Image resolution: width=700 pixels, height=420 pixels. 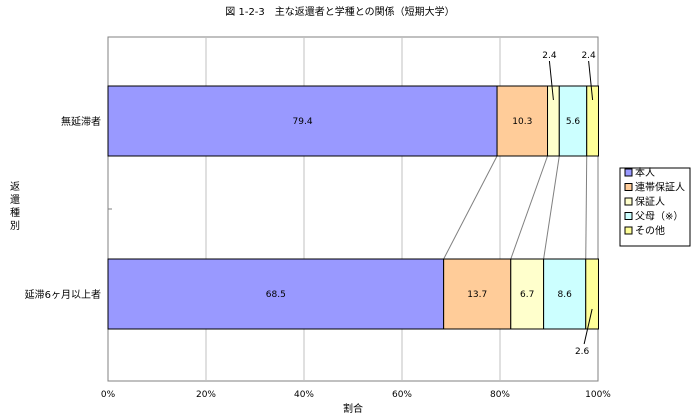 I want to click on x-tick-labels: 0% 20% 40% 60% 80% 100%, so click(x=356, y=395).